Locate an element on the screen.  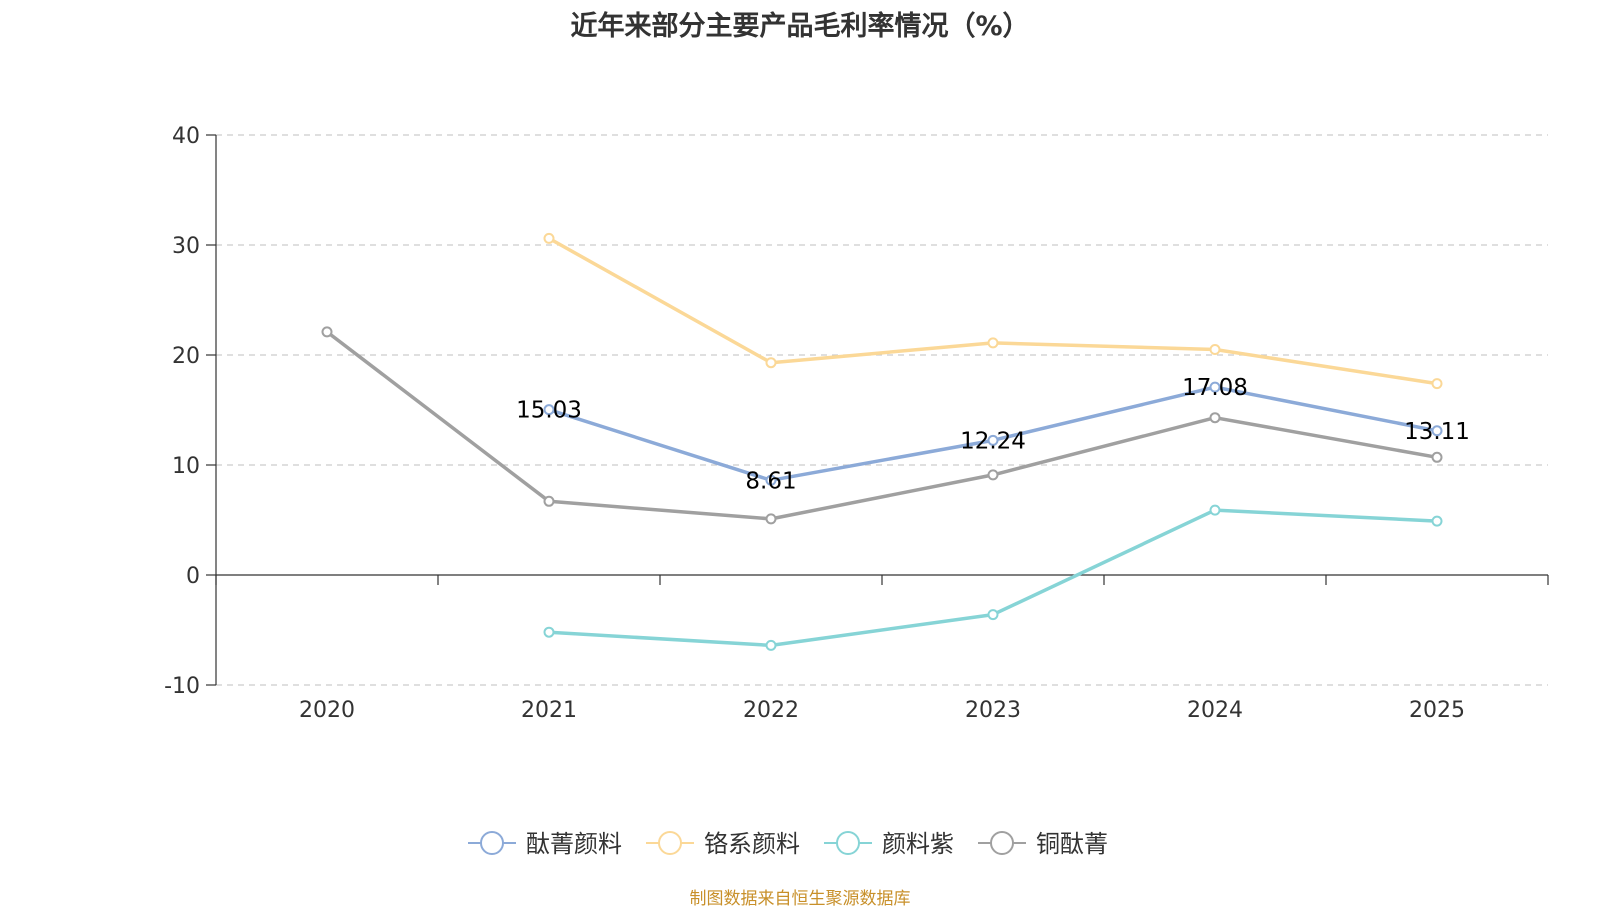
data-label: 13.11 is located at coordinates (1437, 432).